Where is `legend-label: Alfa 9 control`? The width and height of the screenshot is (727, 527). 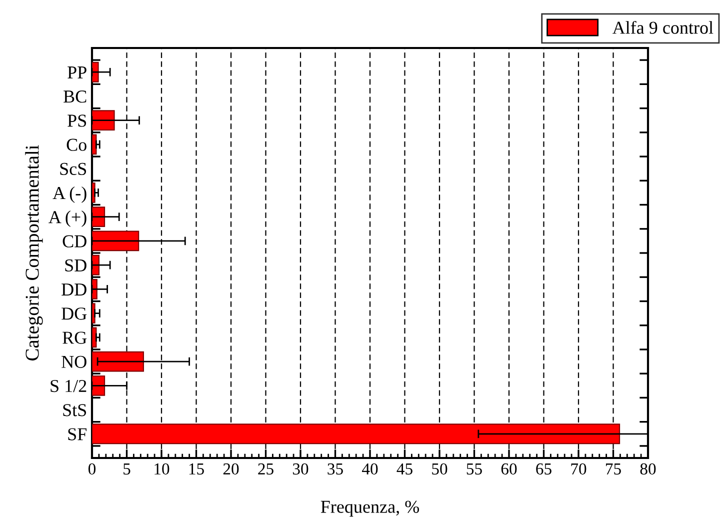 legend-label: Alfa 9 control is located at coordinates (663, 27).